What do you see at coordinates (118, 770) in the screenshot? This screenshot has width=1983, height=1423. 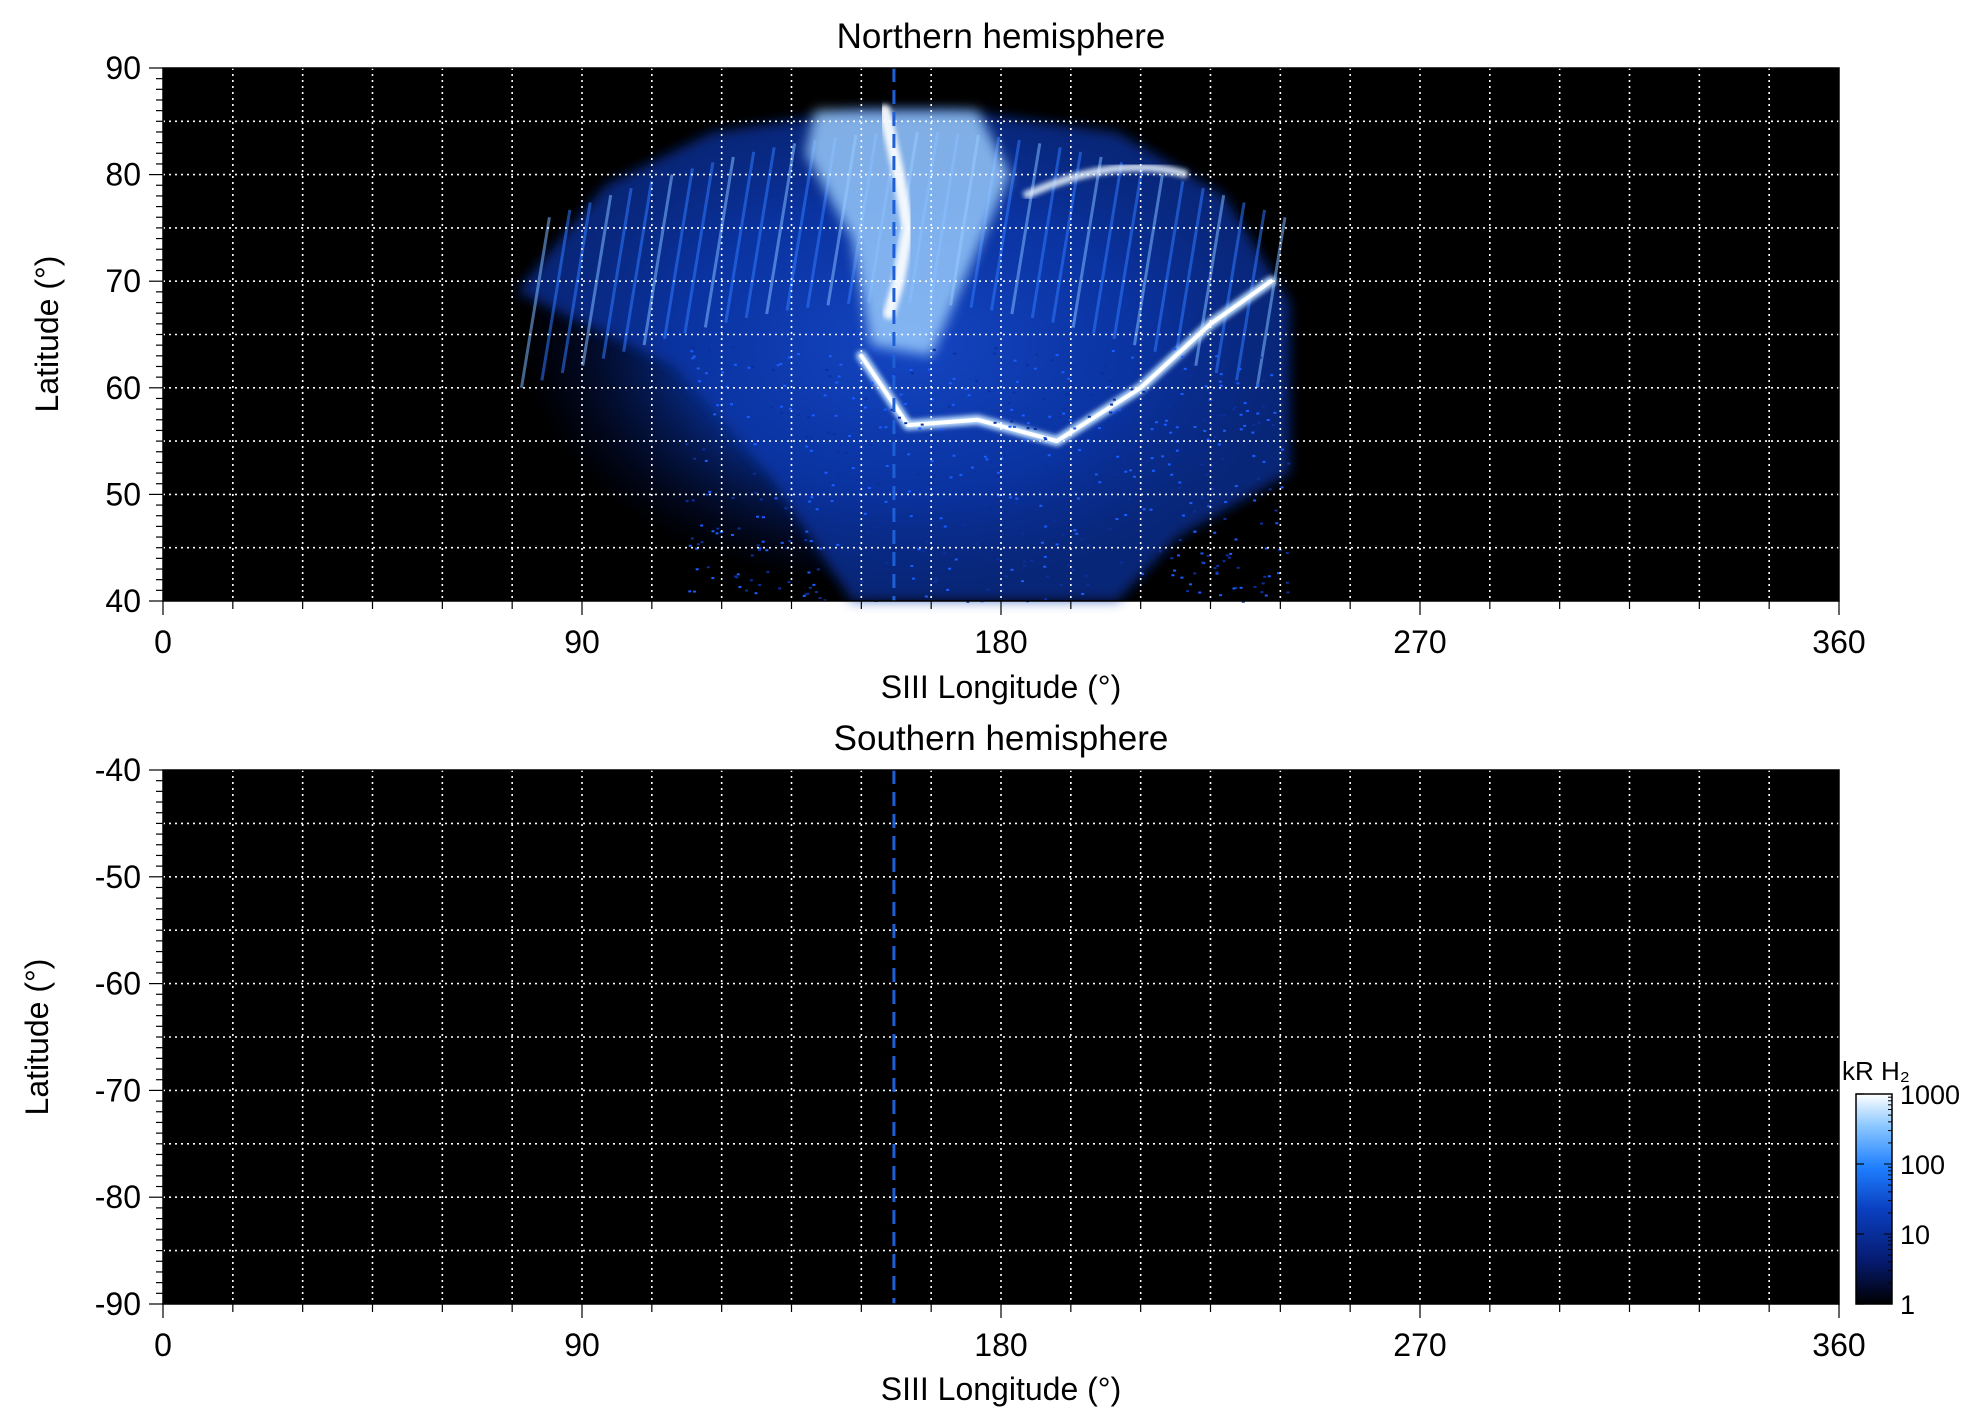 I see `y-tick-label: -40` at bounding box center [118, 770].